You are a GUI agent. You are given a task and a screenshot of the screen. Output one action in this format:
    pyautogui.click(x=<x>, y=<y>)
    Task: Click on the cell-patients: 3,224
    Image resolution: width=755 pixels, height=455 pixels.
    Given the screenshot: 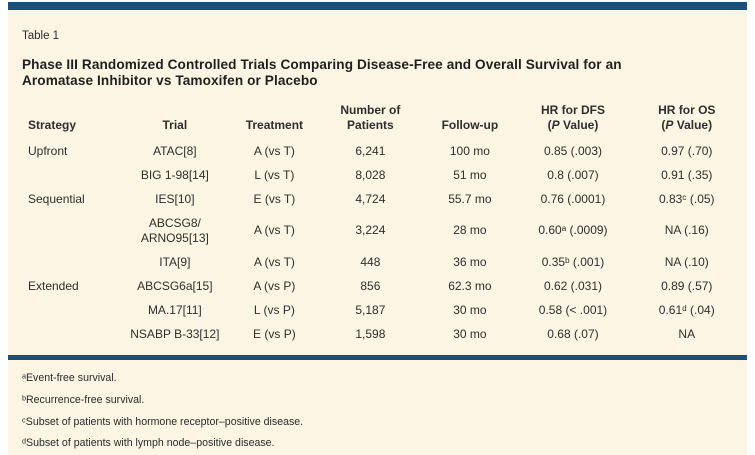 What is the action you would take?
    pyautogui.click(x=370, y=230)
    